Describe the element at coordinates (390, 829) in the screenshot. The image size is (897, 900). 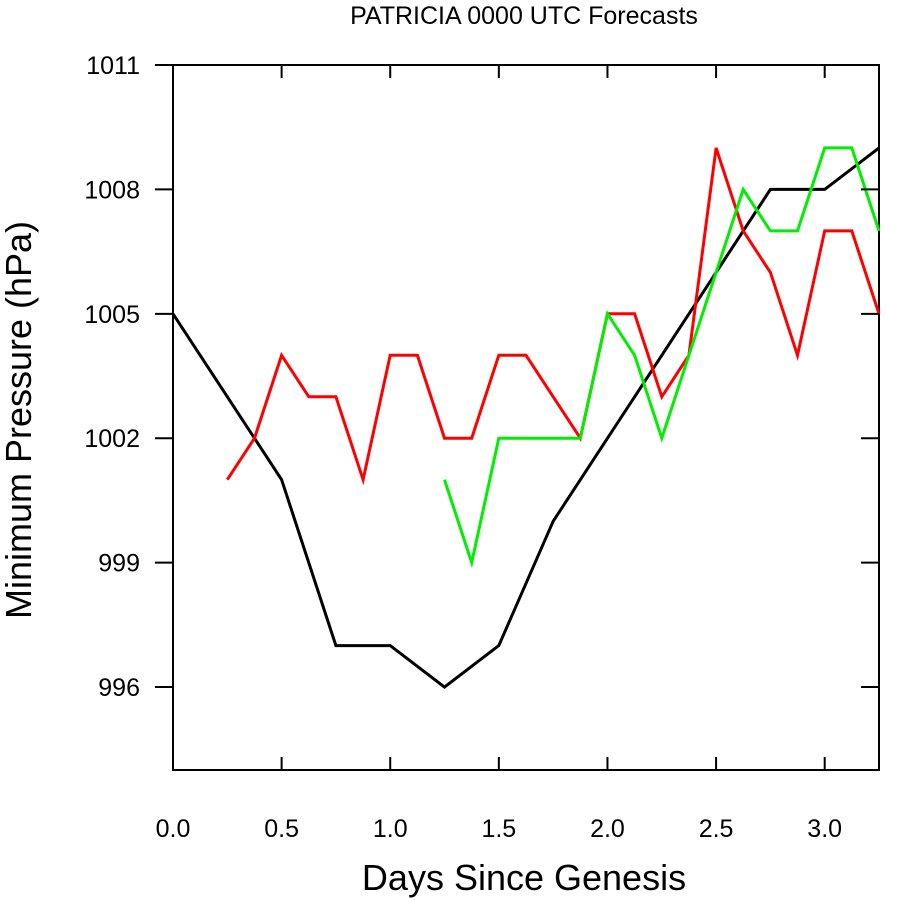
I see `x-tick-label: 1.0` at that location.